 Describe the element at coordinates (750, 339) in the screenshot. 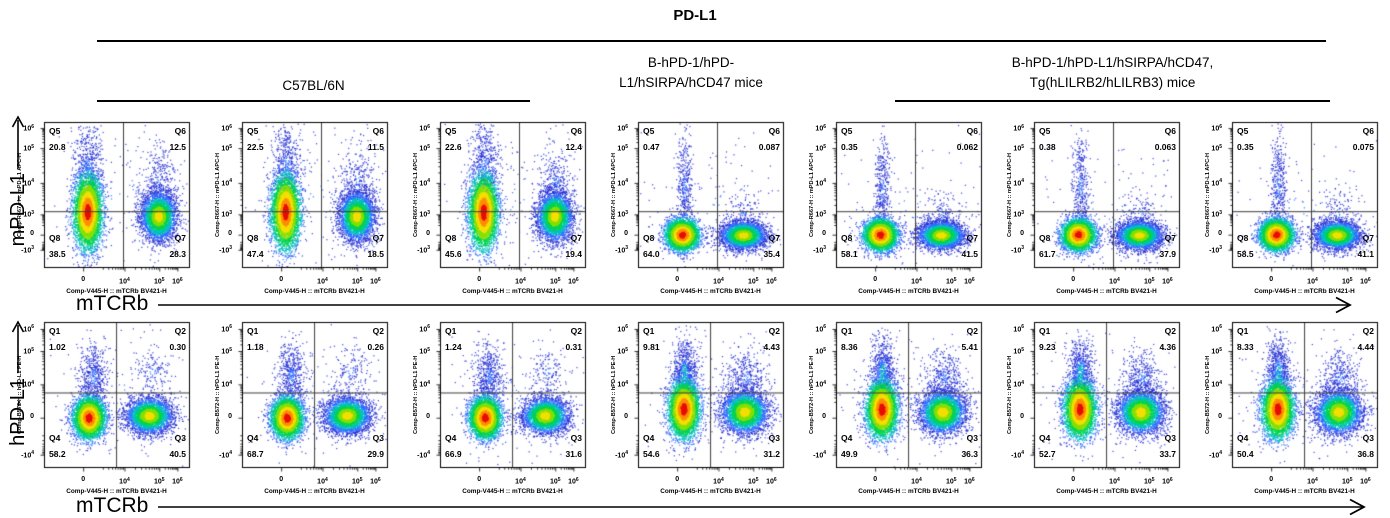

I see `quadrant-Q2: Q2 4.43` at that location.